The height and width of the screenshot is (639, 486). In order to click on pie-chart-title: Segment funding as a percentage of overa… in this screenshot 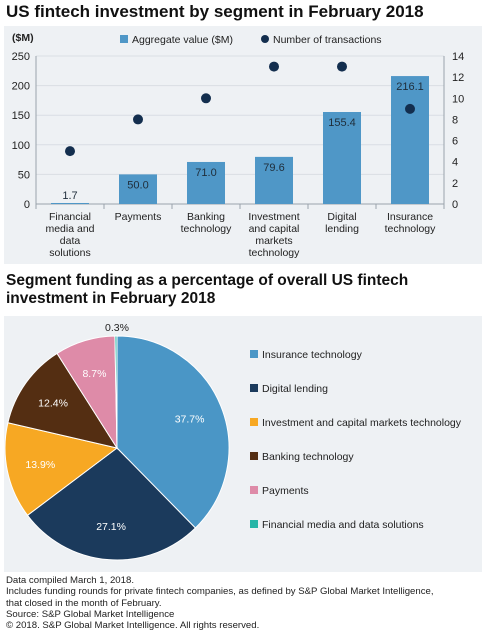, I will do `click(207, 289)`.